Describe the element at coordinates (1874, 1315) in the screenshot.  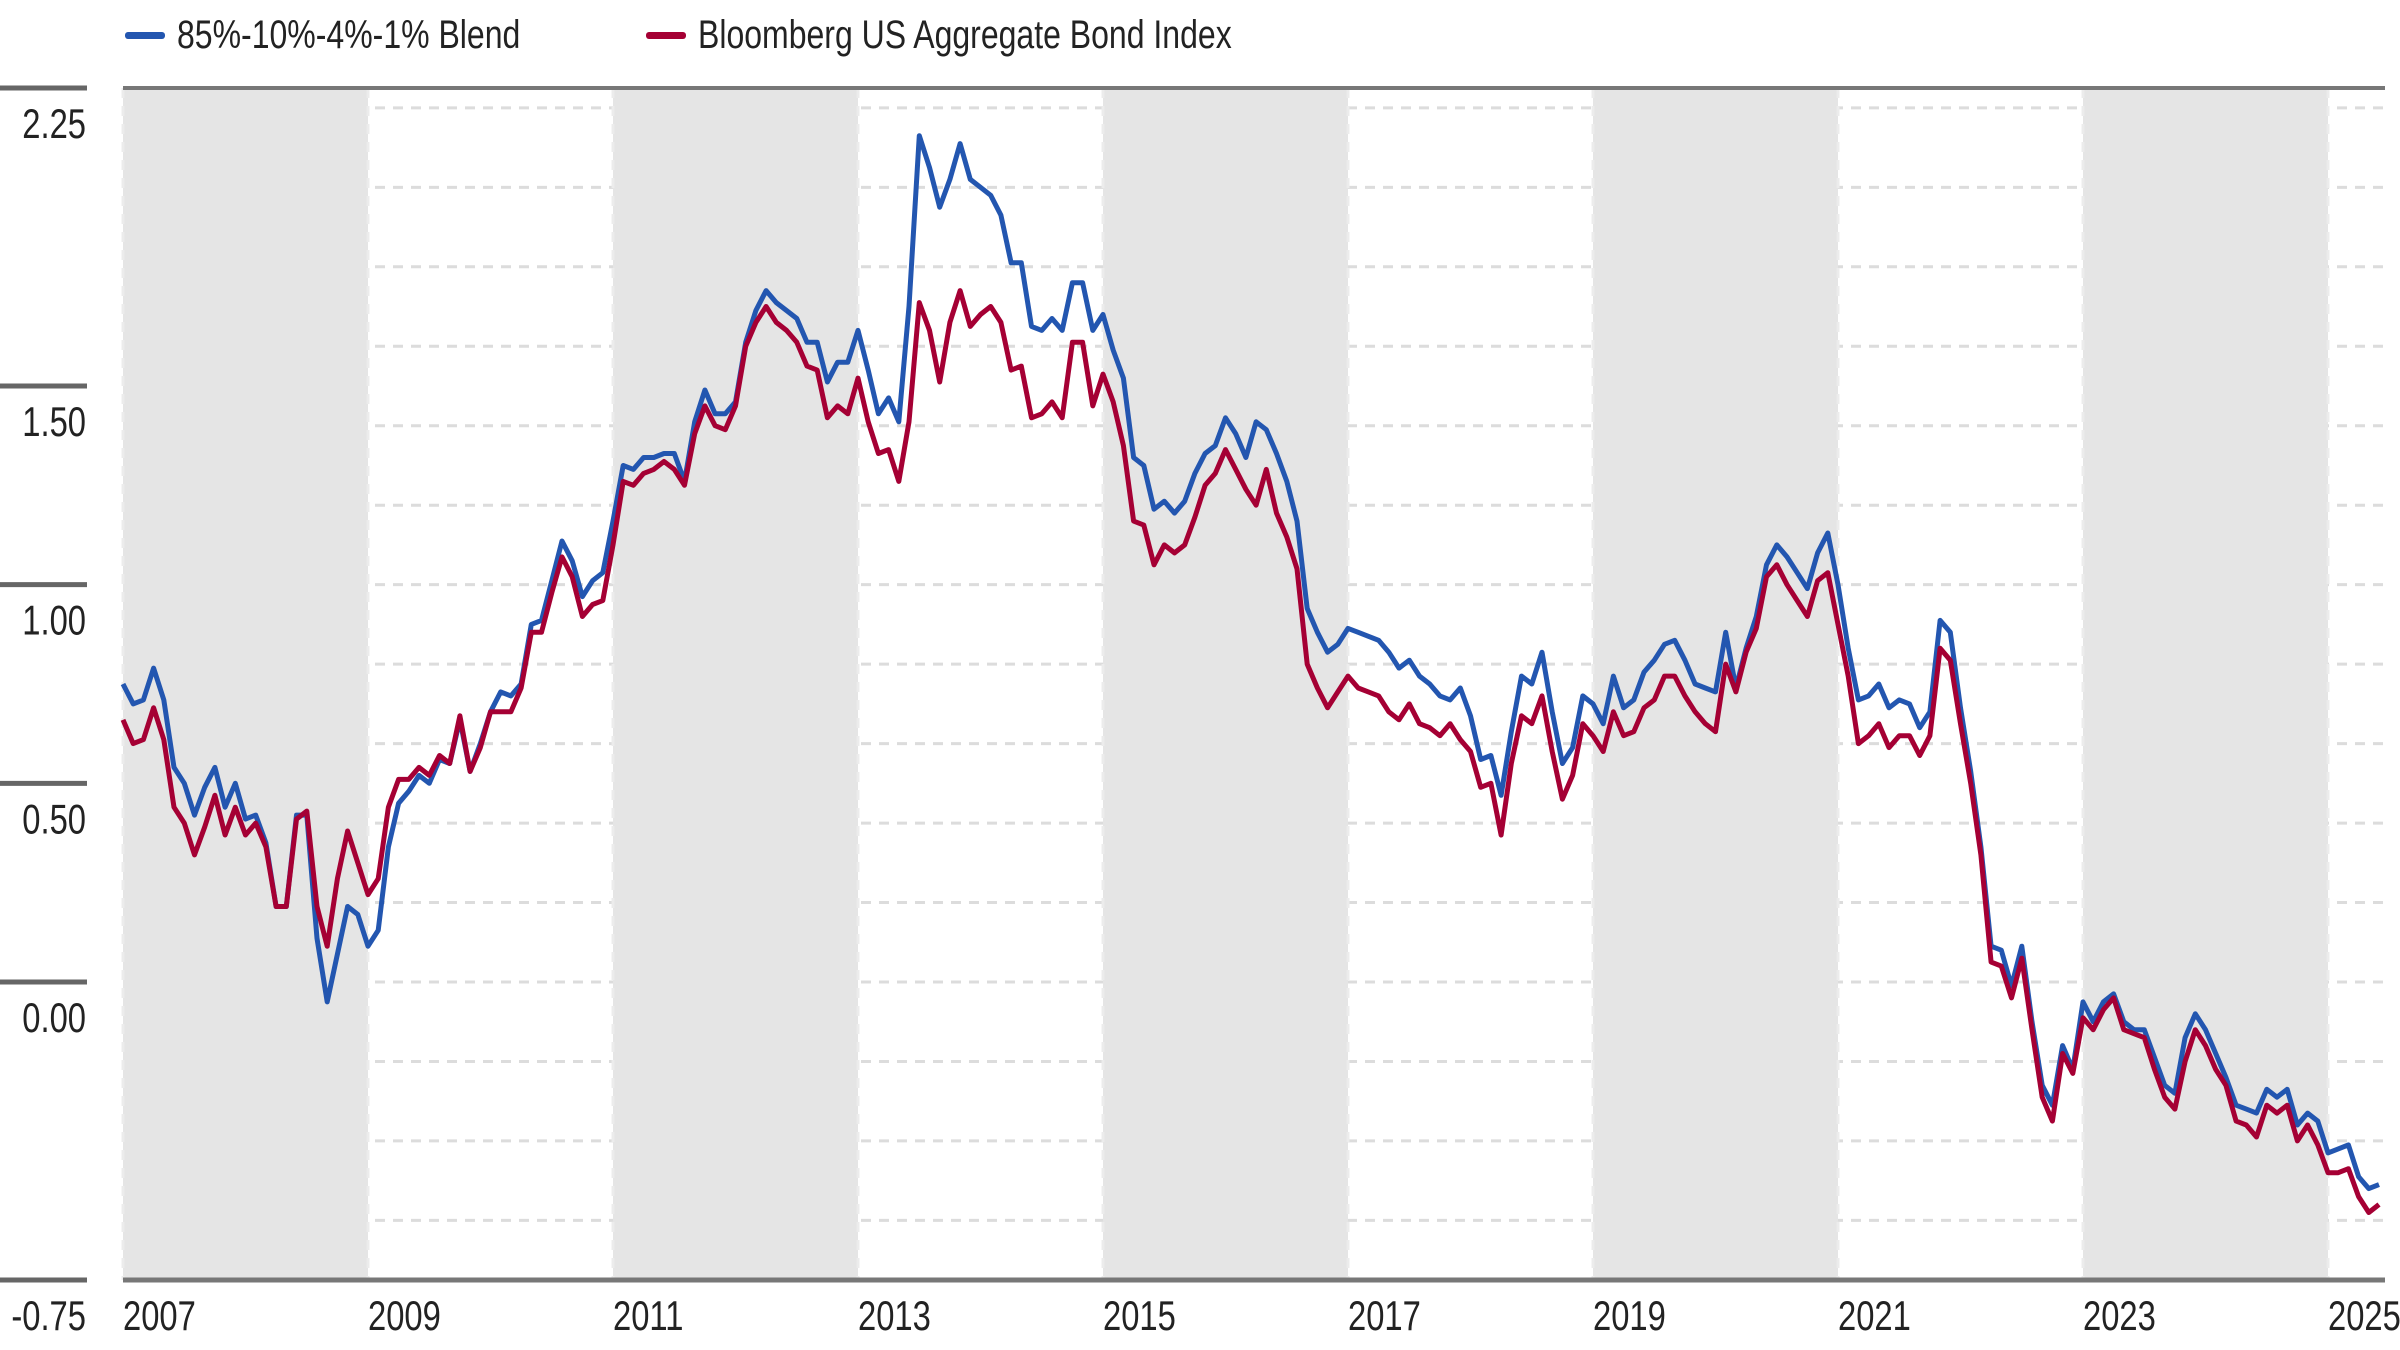
I see `x-tick-label: 2021` at that location.